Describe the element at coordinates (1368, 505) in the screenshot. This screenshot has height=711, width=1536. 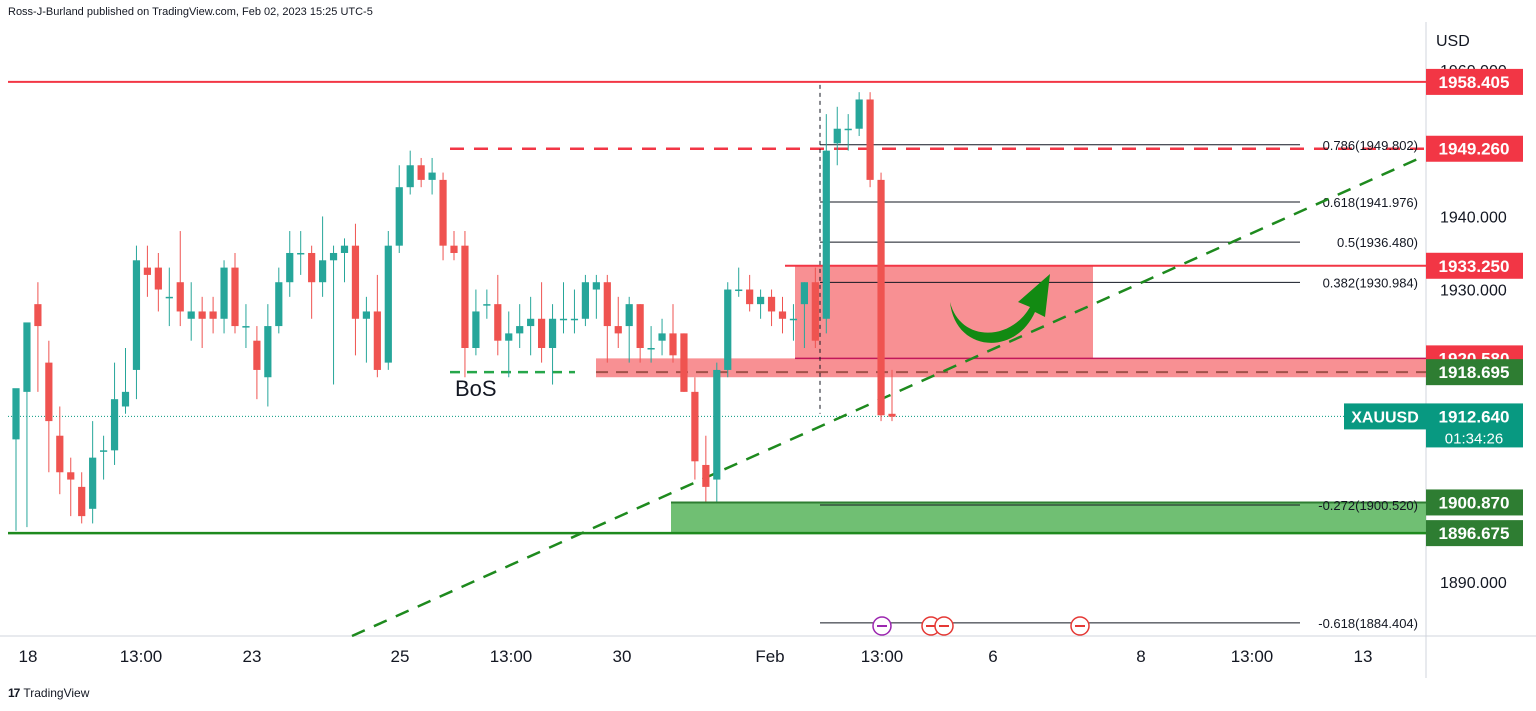
I see `fib-label: -0.272(1900.520)` at that location.